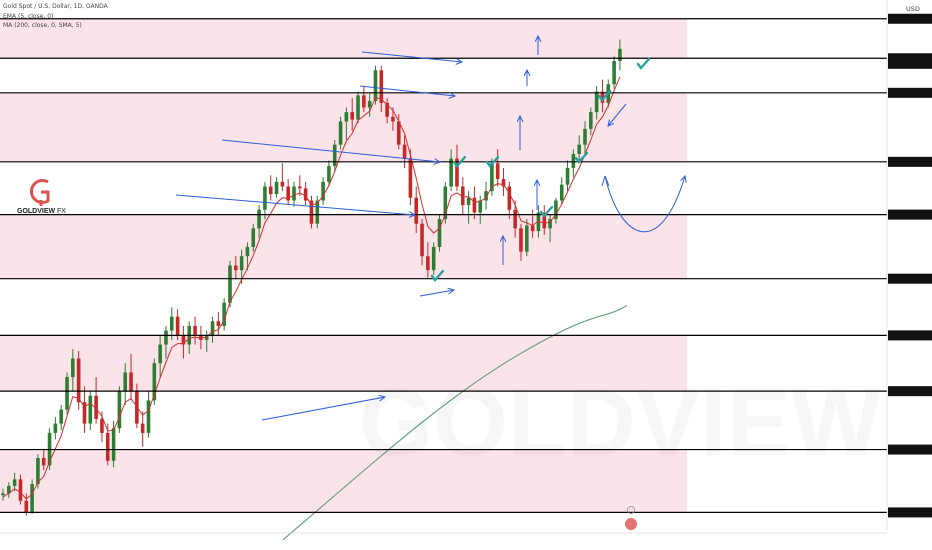 This screenshot has width=932, height=550. Describe the element at coordinates (631, 510) in the screenshot. I see `event-marker-icon` at that location.